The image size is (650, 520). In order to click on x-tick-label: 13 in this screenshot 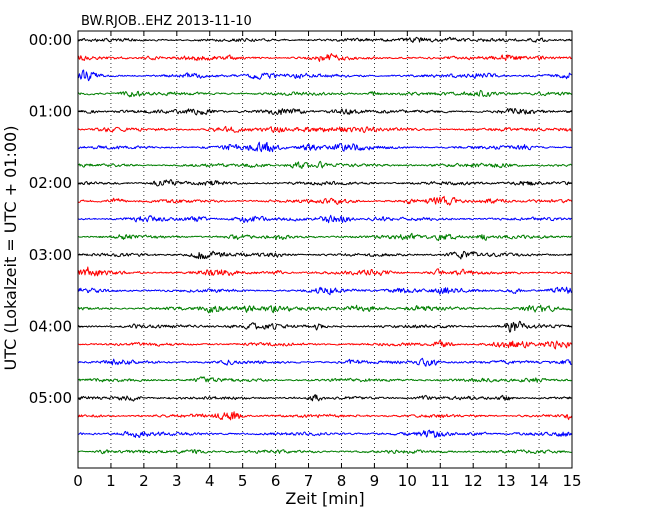, I will do `click(506, 481)`.